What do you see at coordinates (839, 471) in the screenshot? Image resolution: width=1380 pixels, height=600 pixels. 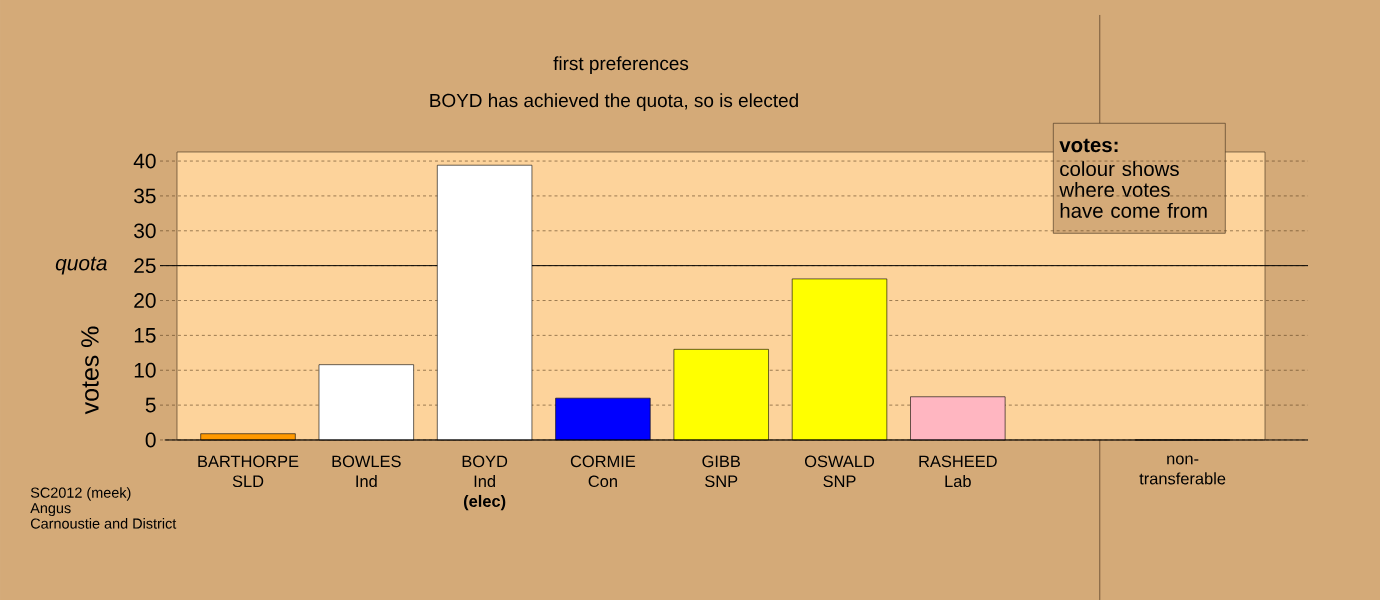 I see `x-tick-label: OSWALD SNP` at bounding box center [839, 471].